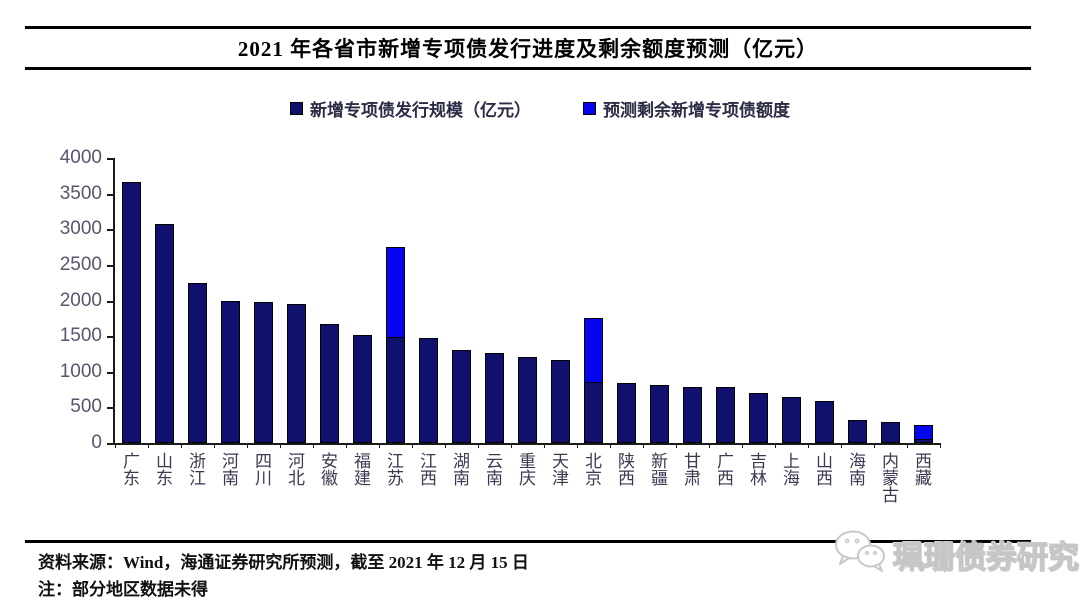 The width and height of the screenshot is (1080, 603). I want to click on x-axis-label: 甘肃, so click(690, 469).